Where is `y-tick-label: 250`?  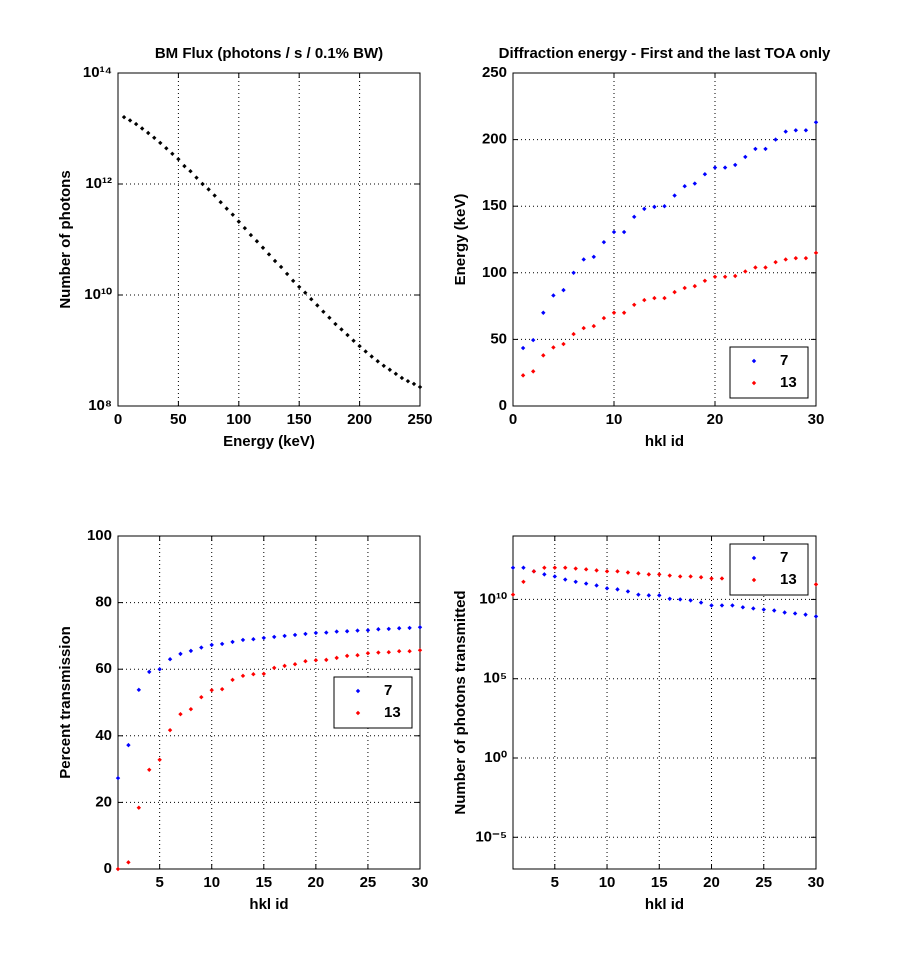 y-tick-label: 250 is located at coordinates (494, 72).